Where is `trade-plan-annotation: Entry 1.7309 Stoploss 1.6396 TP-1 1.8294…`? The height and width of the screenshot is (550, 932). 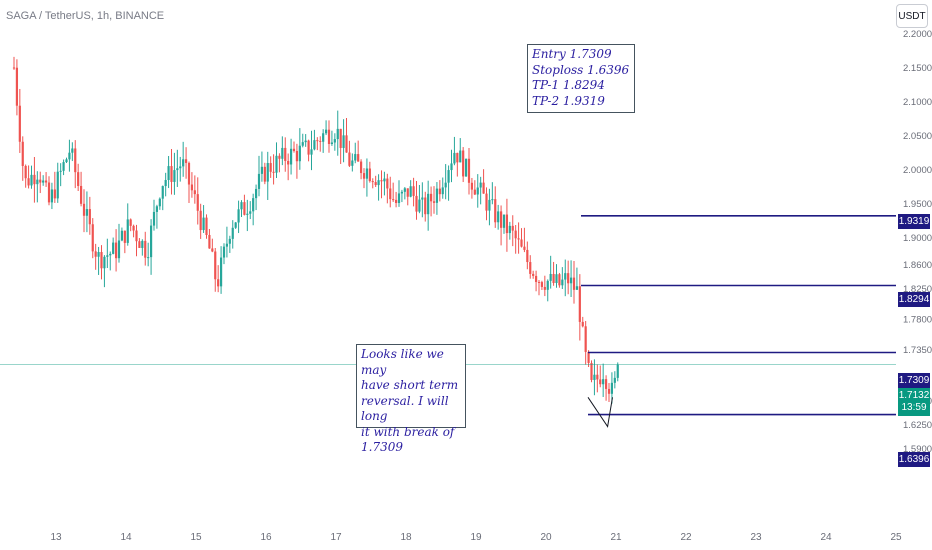
trade-plan-annotation: Entry 1.7309 Stoploss 1.6396 TP-1 1.8294… is located at coordinates (581, 78).